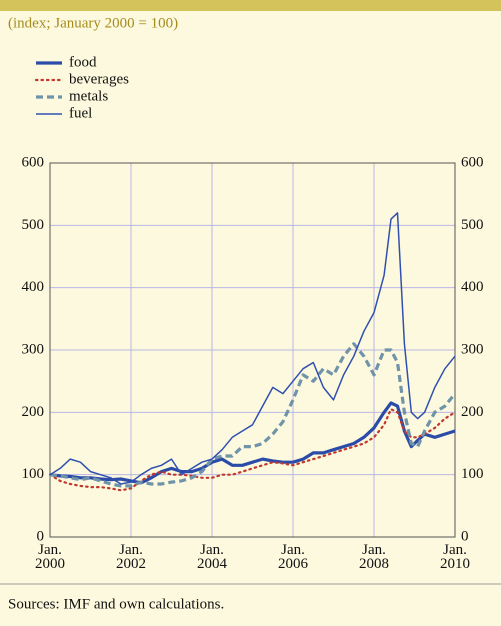  Describe the element at coordinates (33, 349) in the screenshot. I see `y-tick-label: 300` at that location.